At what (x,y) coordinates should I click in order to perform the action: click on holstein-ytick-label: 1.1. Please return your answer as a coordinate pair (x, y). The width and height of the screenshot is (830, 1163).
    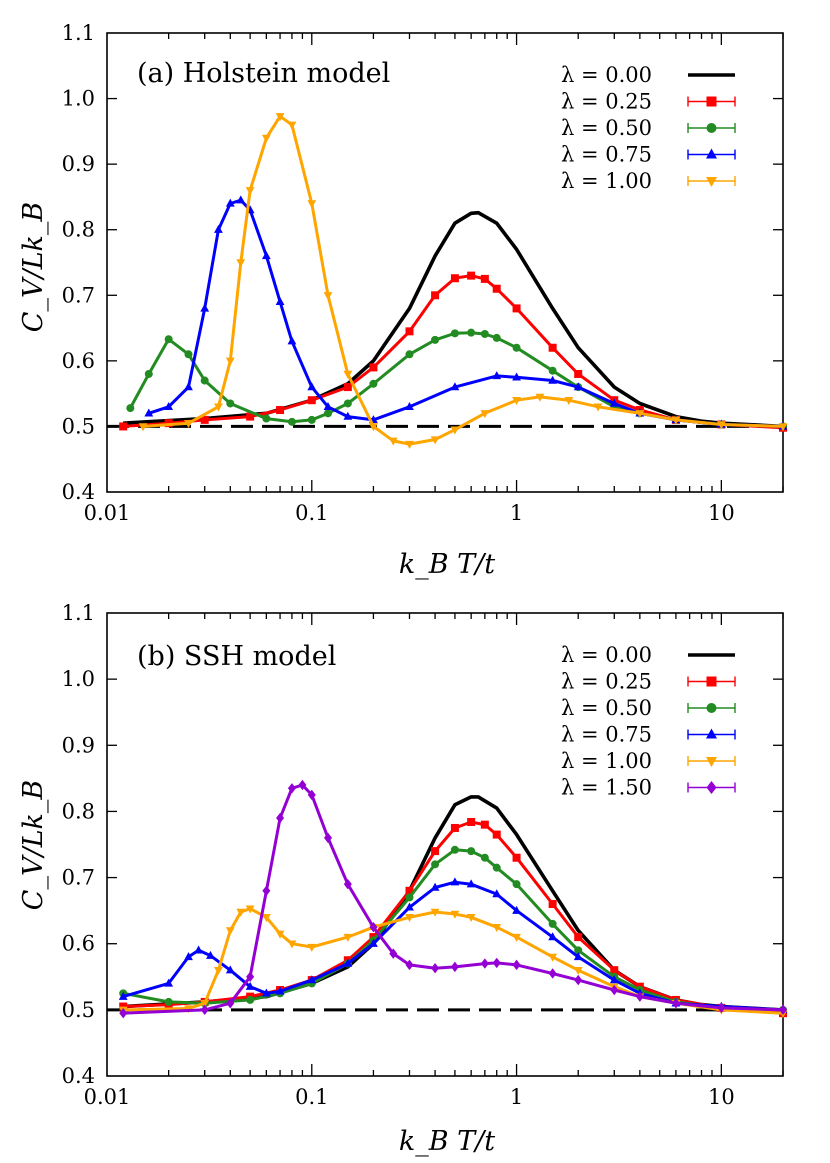
    Looking at the image, I should click on (78, 33).